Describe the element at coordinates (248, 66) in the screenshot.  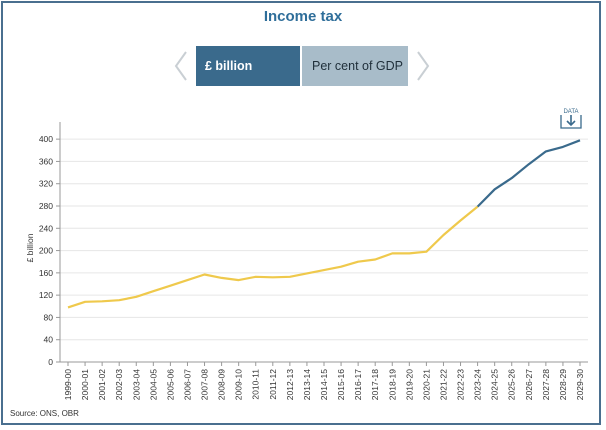
I see `tab-billion: £ billion` at that location.